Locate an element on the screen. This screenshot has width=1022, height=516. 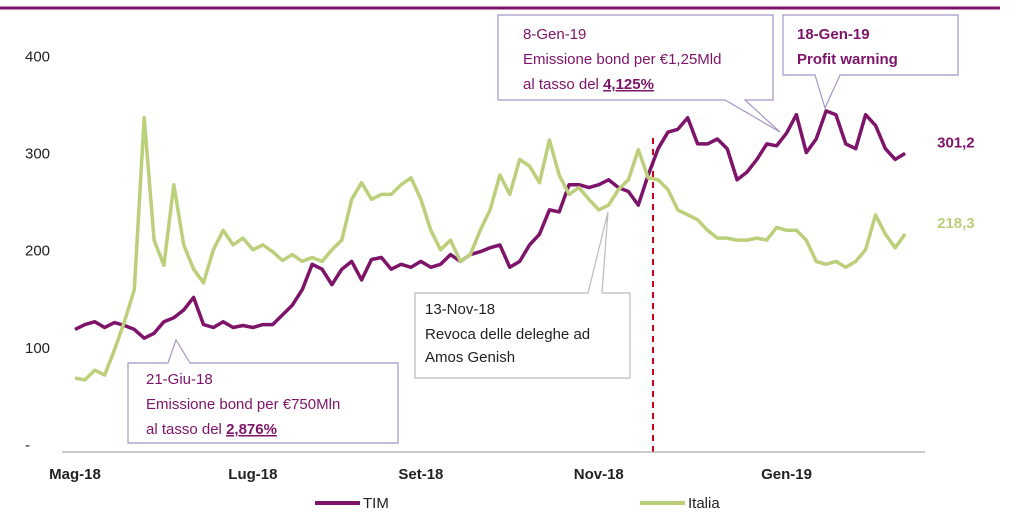
value-label: 218,3 is located at coordinates (956, 223).